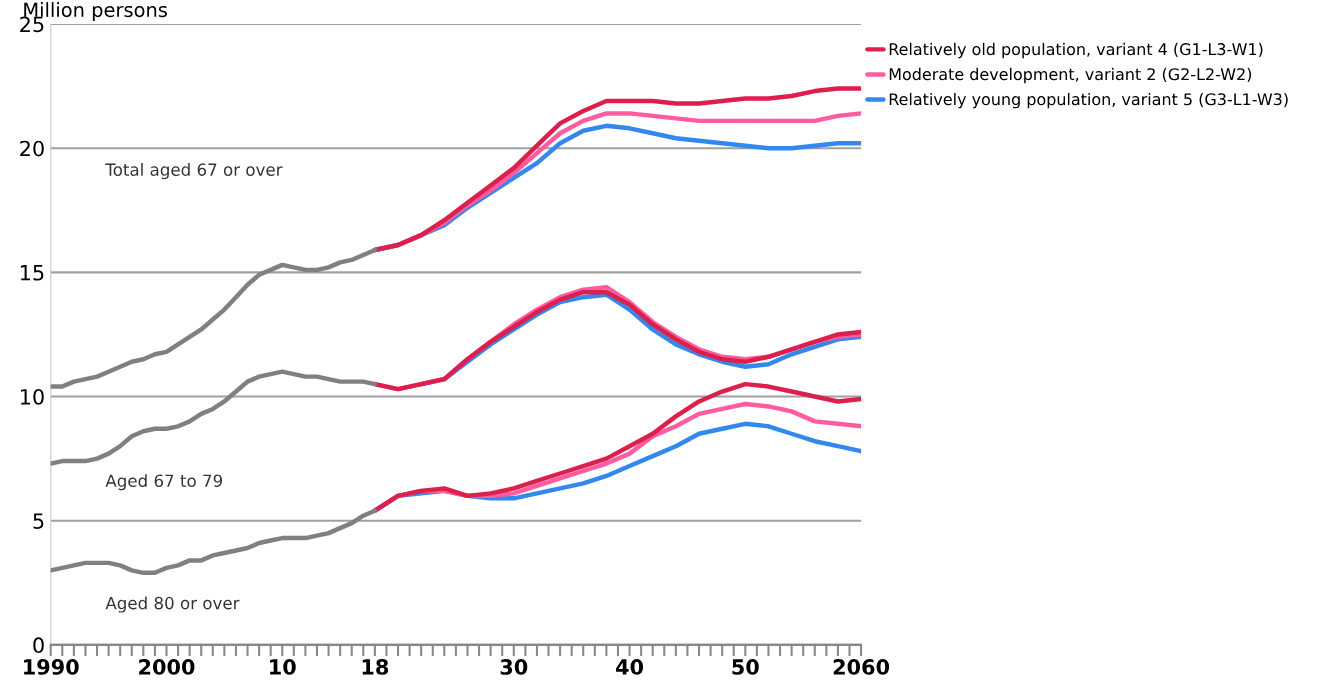  What do you see at coordinates (1088, 100) in the screenshot?
I see `legend-label: Relatively young population, variant 5 (G3-L1-W3)` at bounding box center [1088, 100].